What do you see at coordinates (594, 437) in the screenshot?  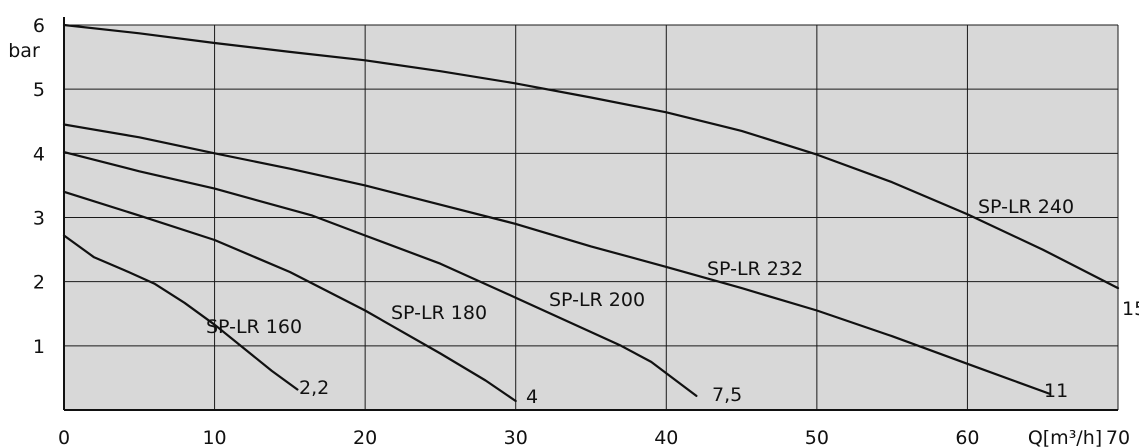 I see `x-tick-labels: 0 10 20 30 40 50 60 70` at bounding box center [594, 437].